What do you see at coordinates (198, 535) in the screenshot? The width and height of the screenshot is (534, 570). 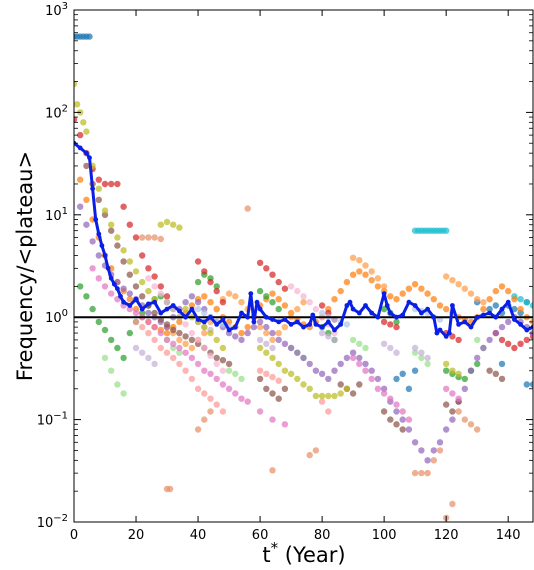 I see `x-tick-label: 40` at bounding box center [198, 535].